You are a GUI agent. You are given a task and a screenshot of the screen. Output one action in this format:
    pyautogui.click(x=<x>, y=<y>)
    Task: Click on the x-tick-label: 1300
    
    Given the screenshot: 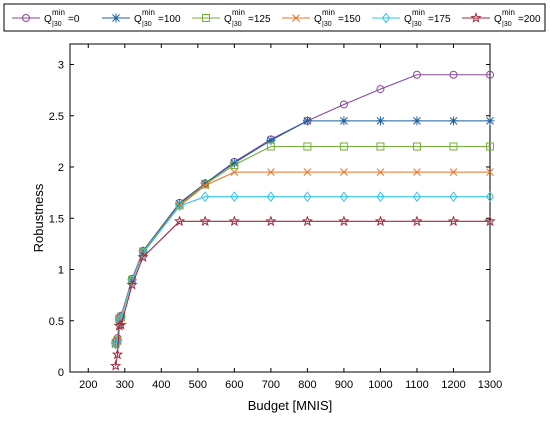 What is the action you would take?
    pyautogui.click(x=490, y=385)
    